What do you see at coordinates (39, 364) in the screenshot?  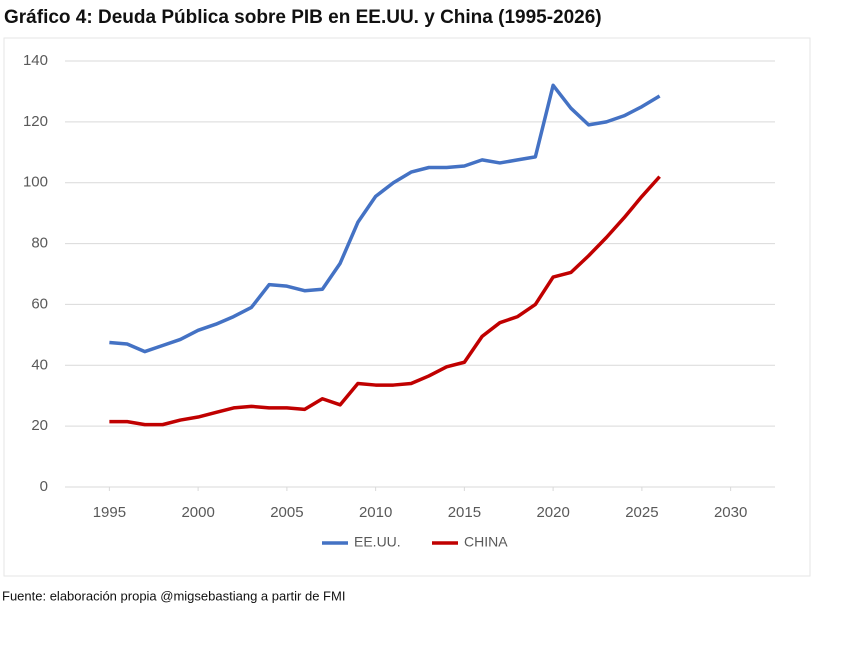 I see `y-tick-label: 40` at bounding box center [39, 364].